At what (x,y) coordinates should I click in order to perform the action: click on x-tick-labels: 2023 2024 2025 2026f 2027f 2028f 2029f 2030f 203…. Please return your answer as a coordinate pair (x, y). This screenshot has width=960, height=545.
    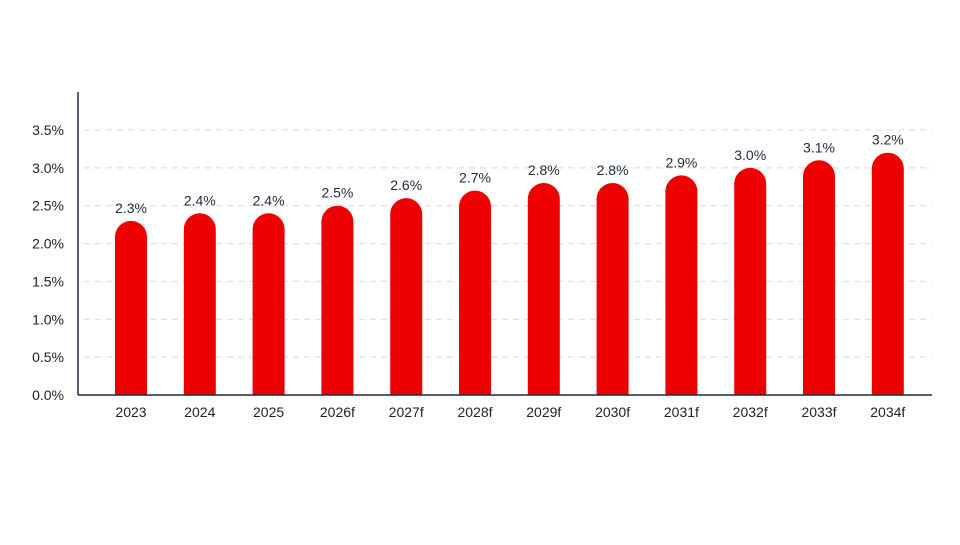
    Looking at the image, I should click on (510, 412).